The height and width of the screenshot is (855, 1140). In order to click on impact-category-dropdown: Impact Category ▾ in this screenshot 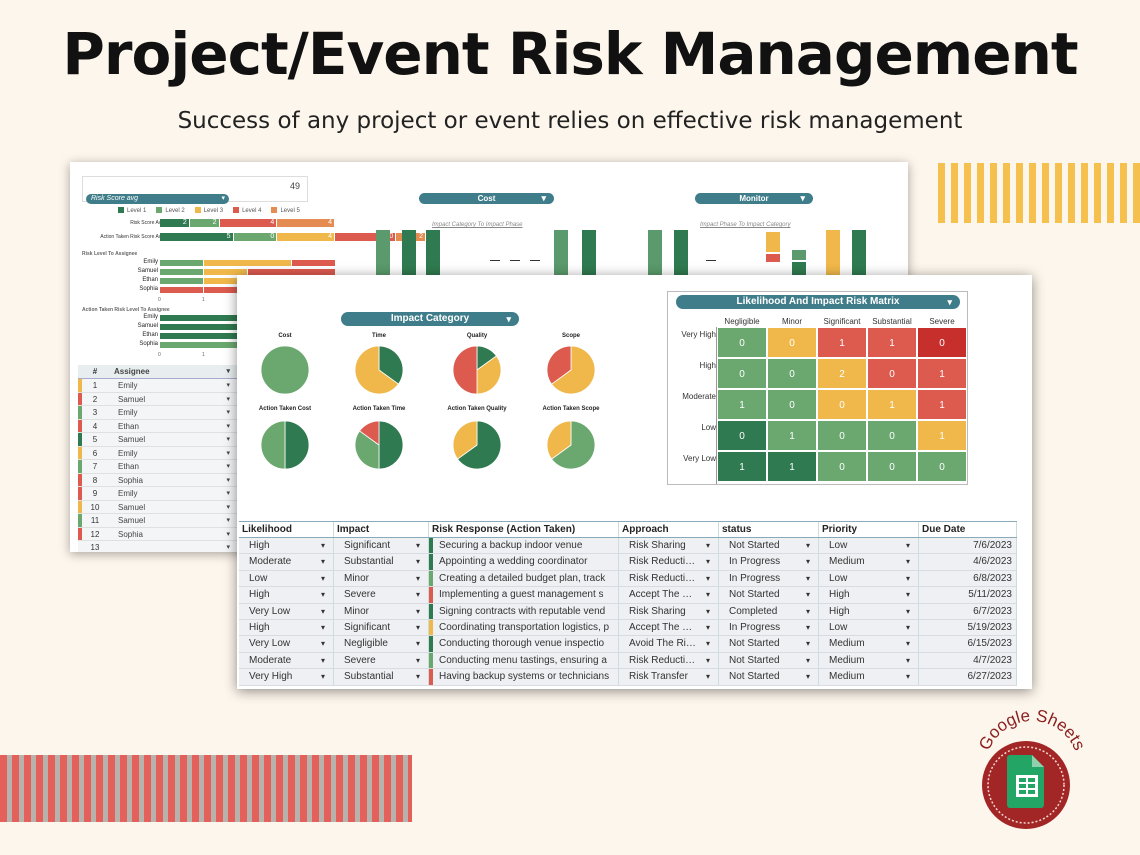, I will do `click(430, 319)`.